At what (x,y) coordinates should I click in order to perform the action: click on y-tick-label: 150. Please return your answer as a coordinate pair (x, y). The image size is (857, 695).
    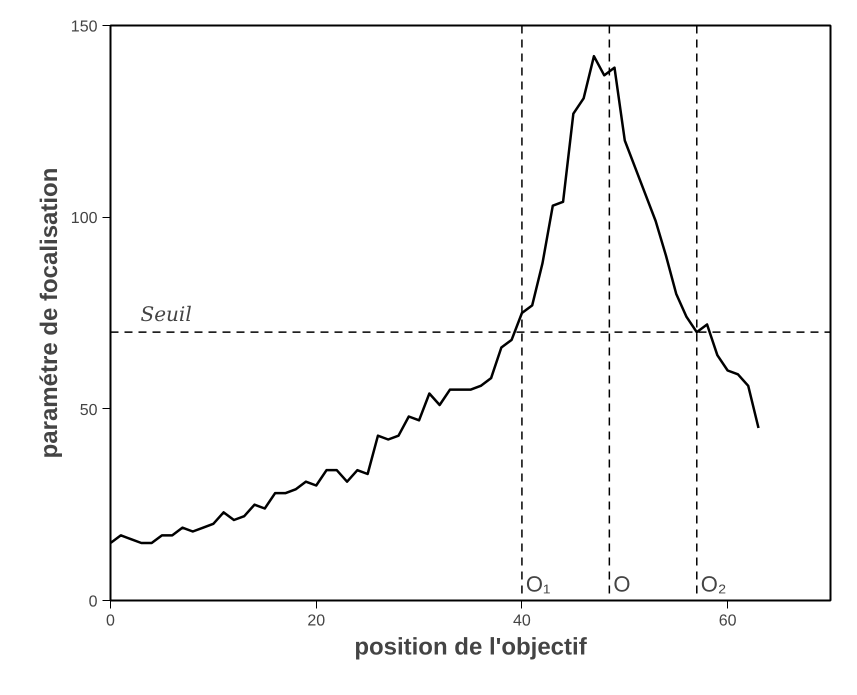
    Looking at the image, I should click on (84, 27).